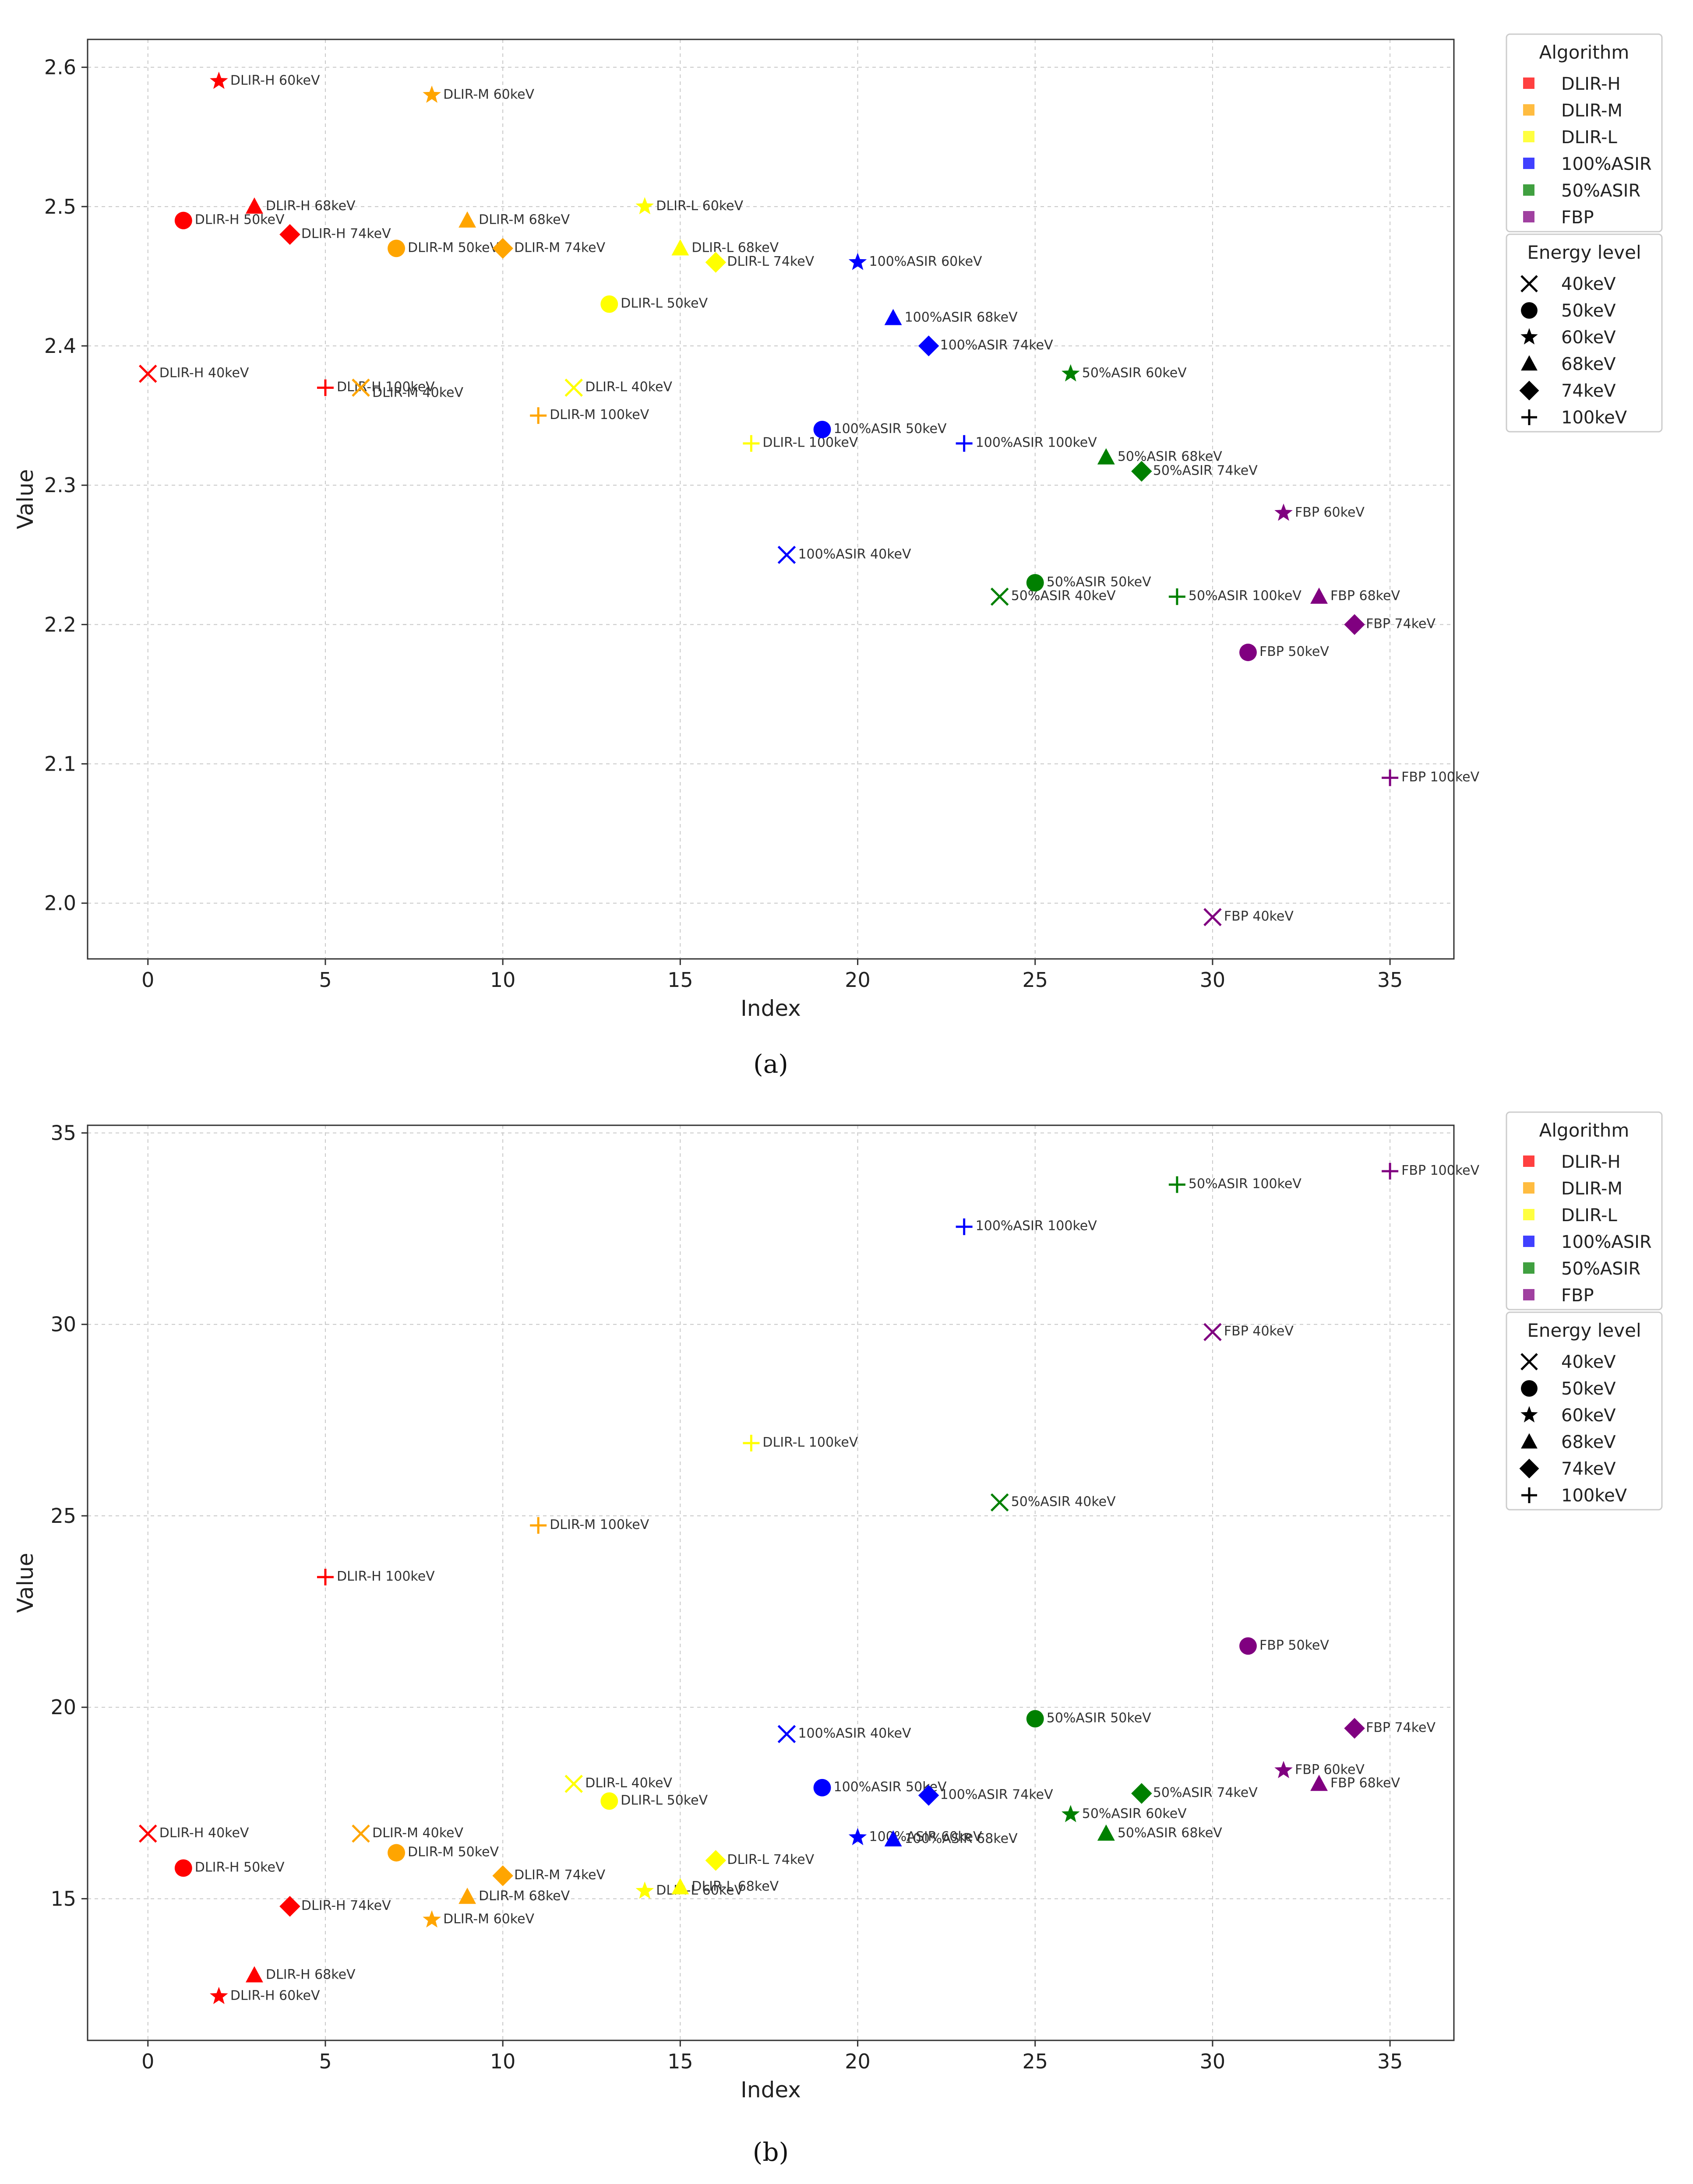  What do you see at coordinates (311, 206) in the screenshot?
I see `point-label: DLIR-H 68keV` at bounding box center [311, 206].